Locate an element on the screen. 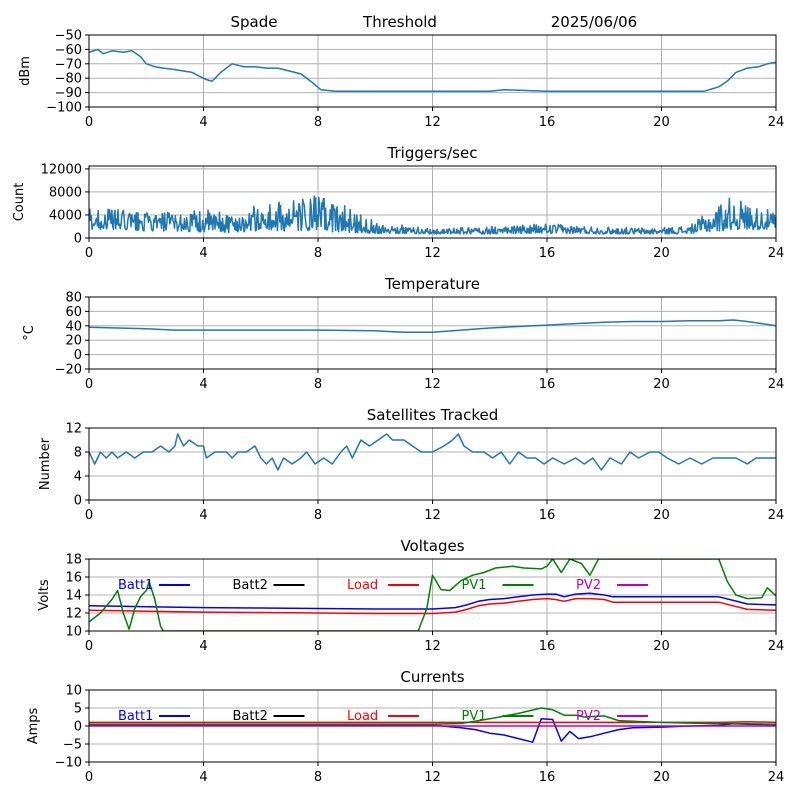 This screenshot has height=800, width=800. panel-signal: 0 4 8 12 16 20 24 −100−90−80−70−60−50 dBm is located at coordinates (401, 80).